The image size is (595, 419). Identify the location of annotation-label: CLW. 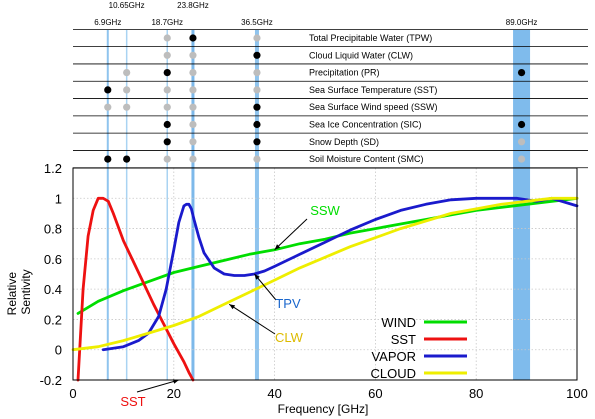
(289, 337).